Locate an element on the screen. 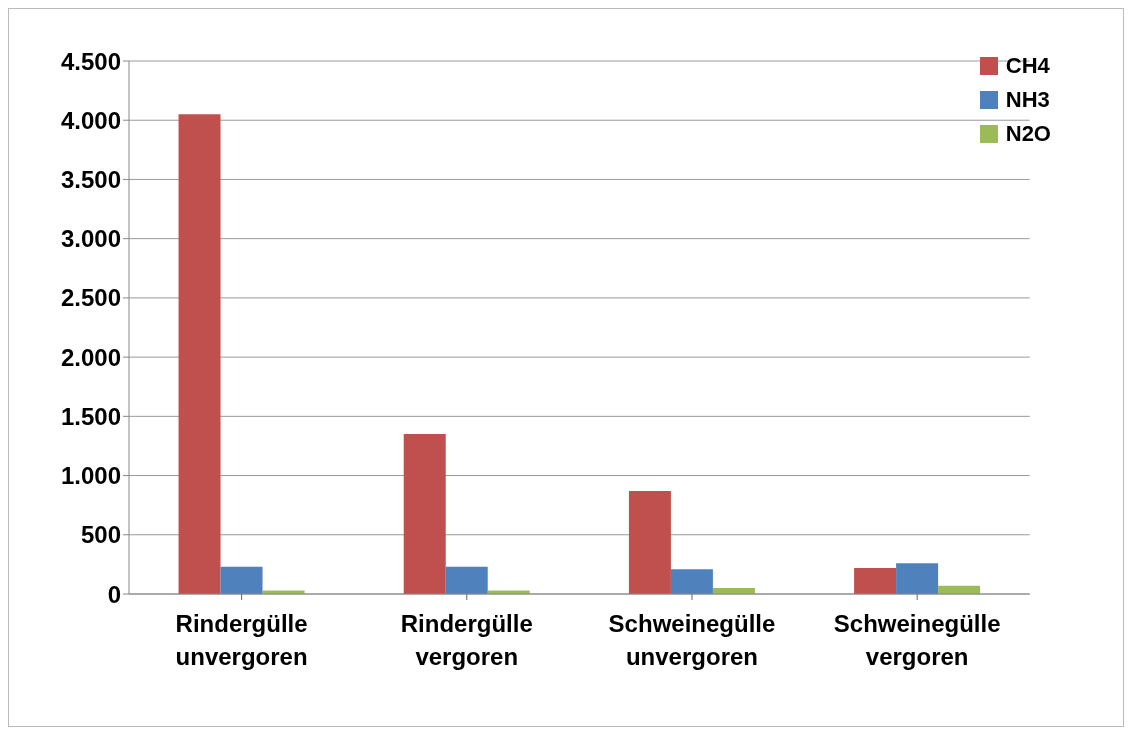  y-tick-label: 0 is located at coordinates (114, 594).